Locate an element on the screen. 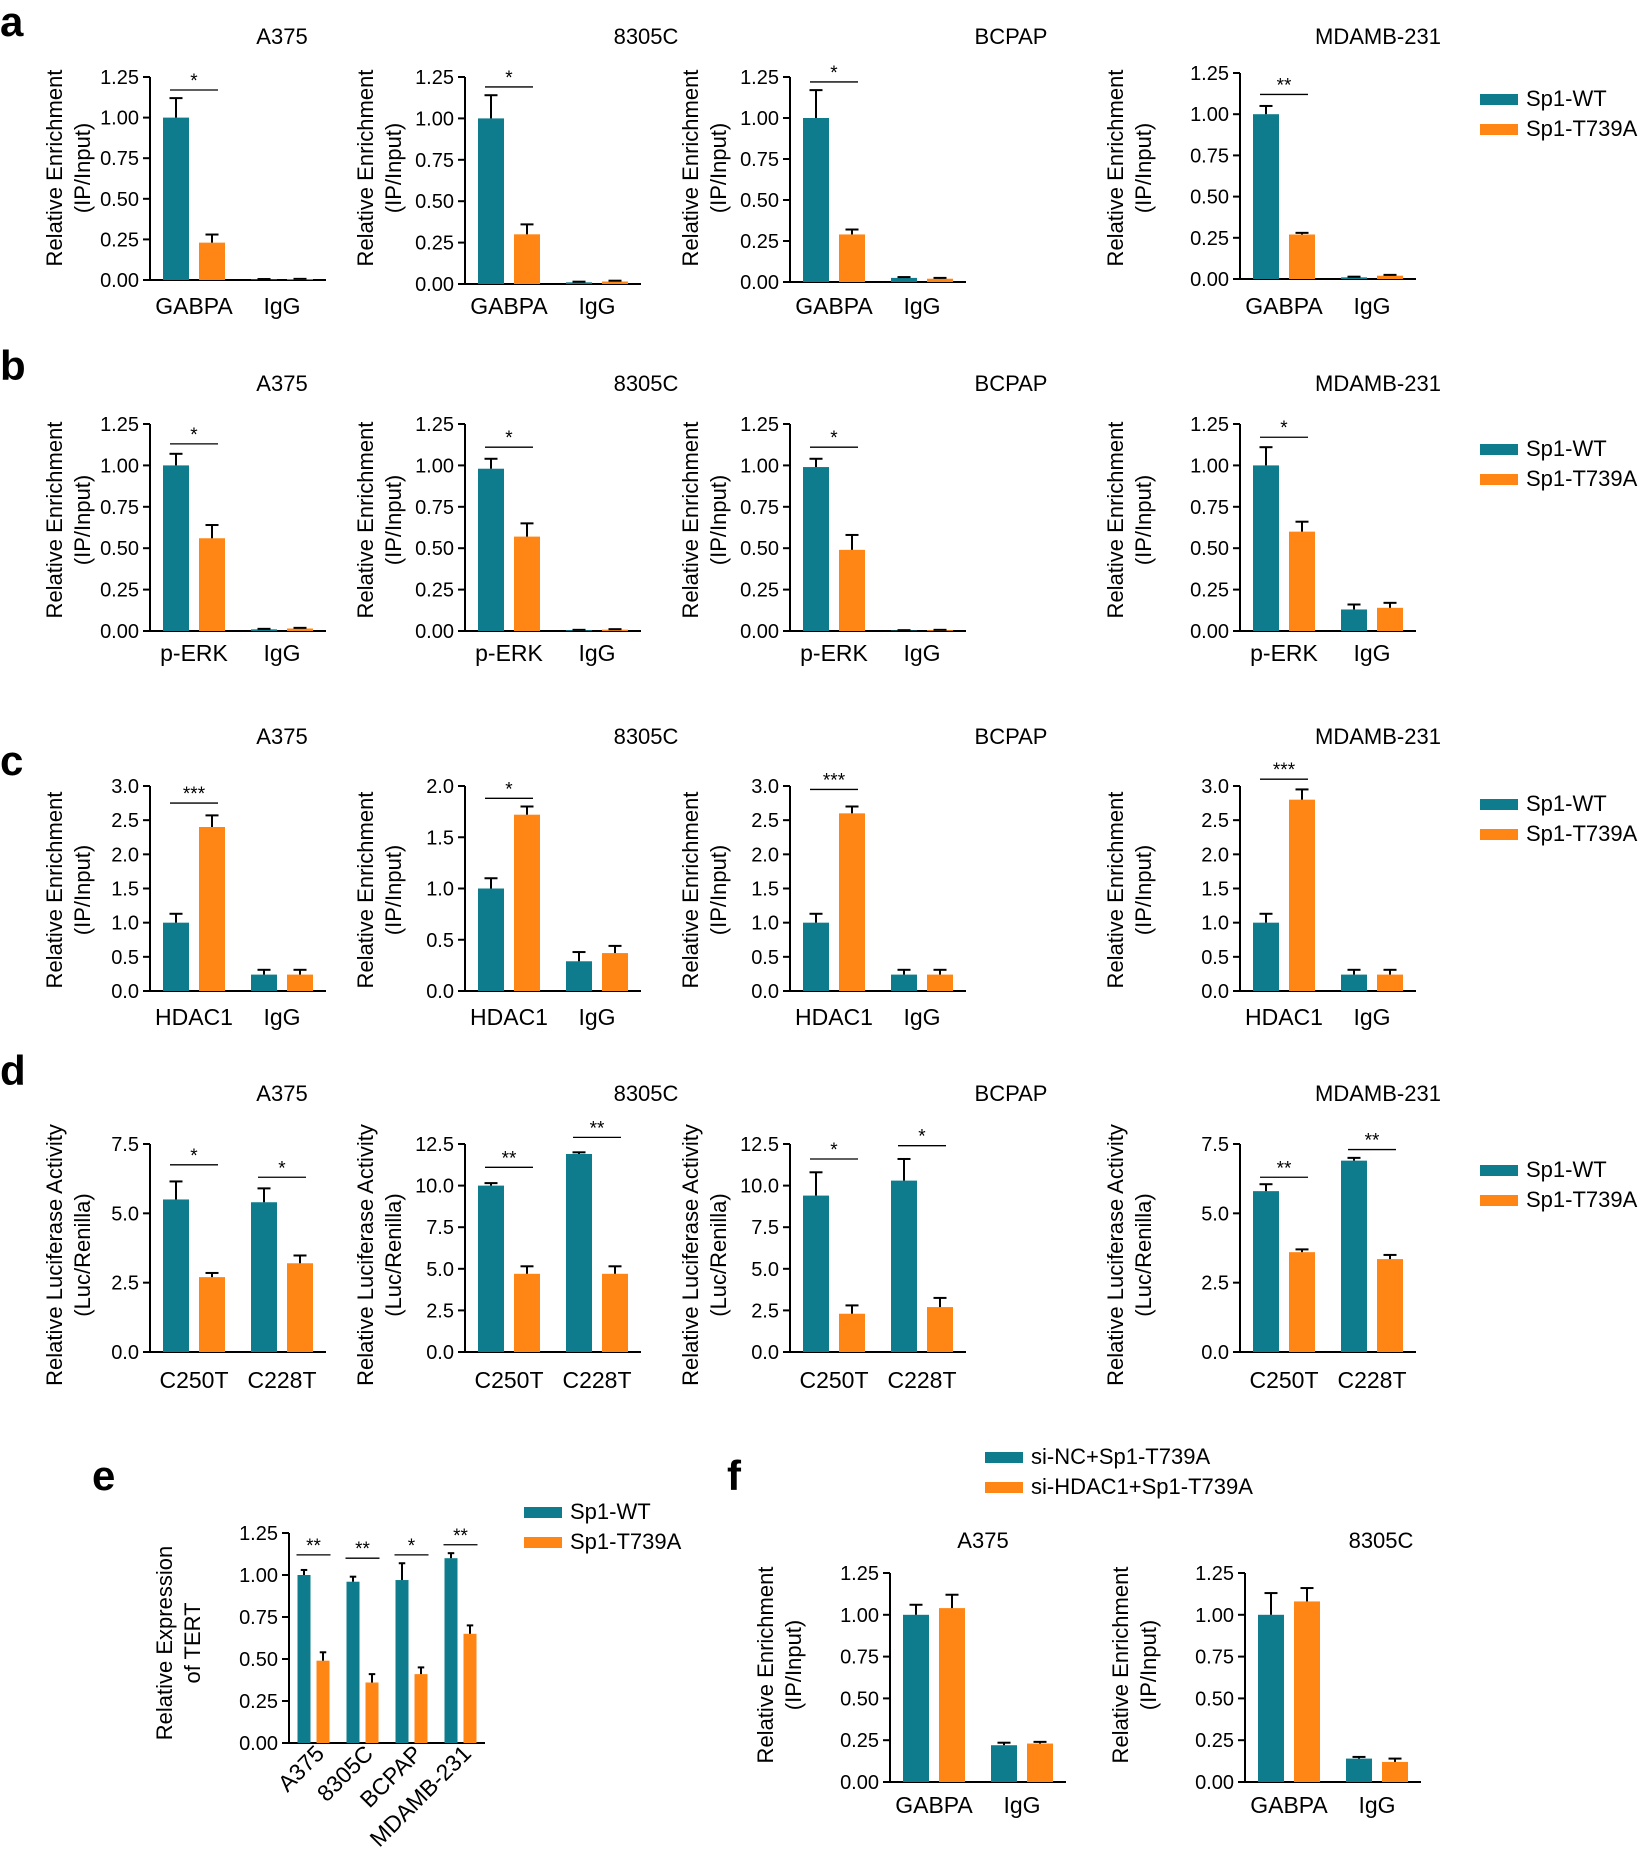 This screenshot has width=1650, height=1868. y-tick-label: 2.0 is located at coordinates (765, 855).